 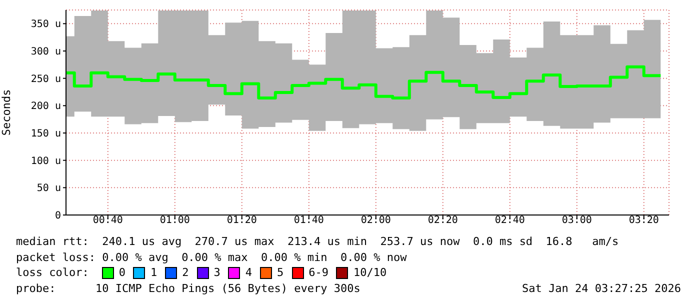 What do you see at coordinates (577, 220) in the screenshot?
I see `x-tick-label: 03:00` at bounding box center [577, 220].